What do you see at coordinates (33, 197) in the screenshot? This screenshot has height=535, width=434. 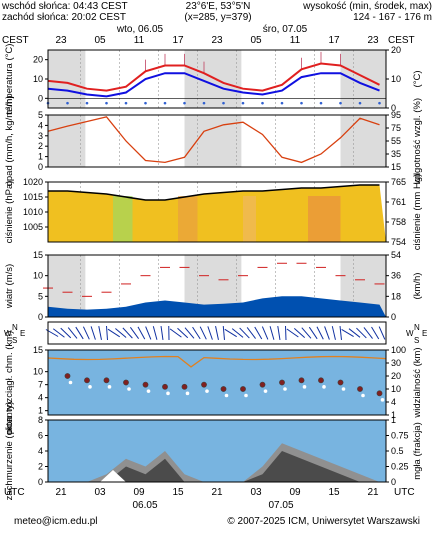 I see `tick-label: 1015` at bounding box center [33, 197].